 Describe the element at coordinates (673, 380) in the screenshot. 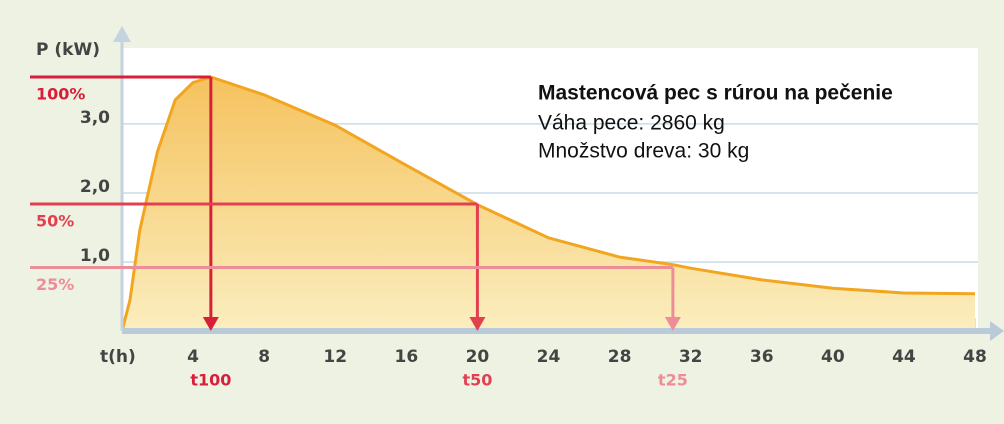

I see `level-time-label: t25` at that location.